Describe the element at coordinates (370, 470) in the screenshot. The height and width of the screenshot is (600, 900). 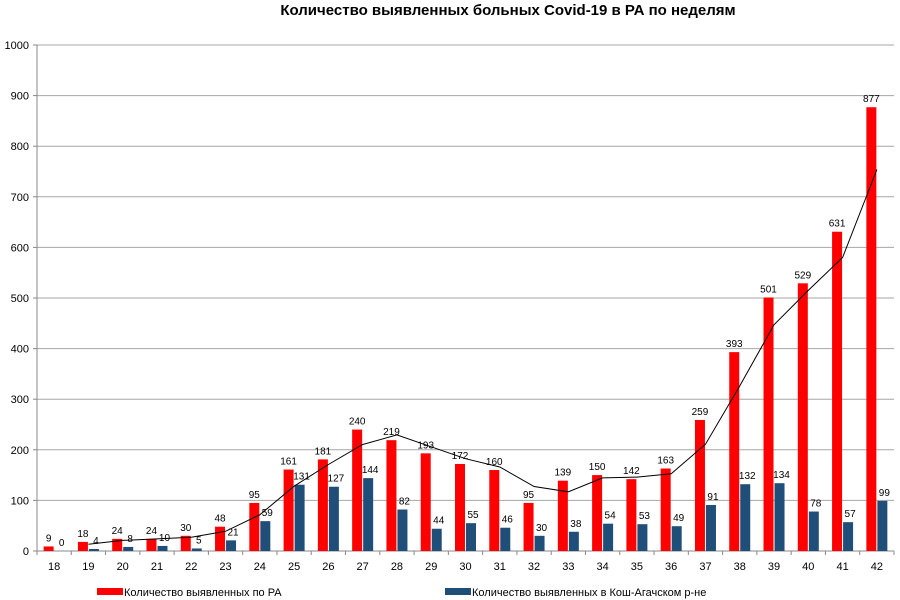
I see `data-label-kosh-agach: 144` at that location.